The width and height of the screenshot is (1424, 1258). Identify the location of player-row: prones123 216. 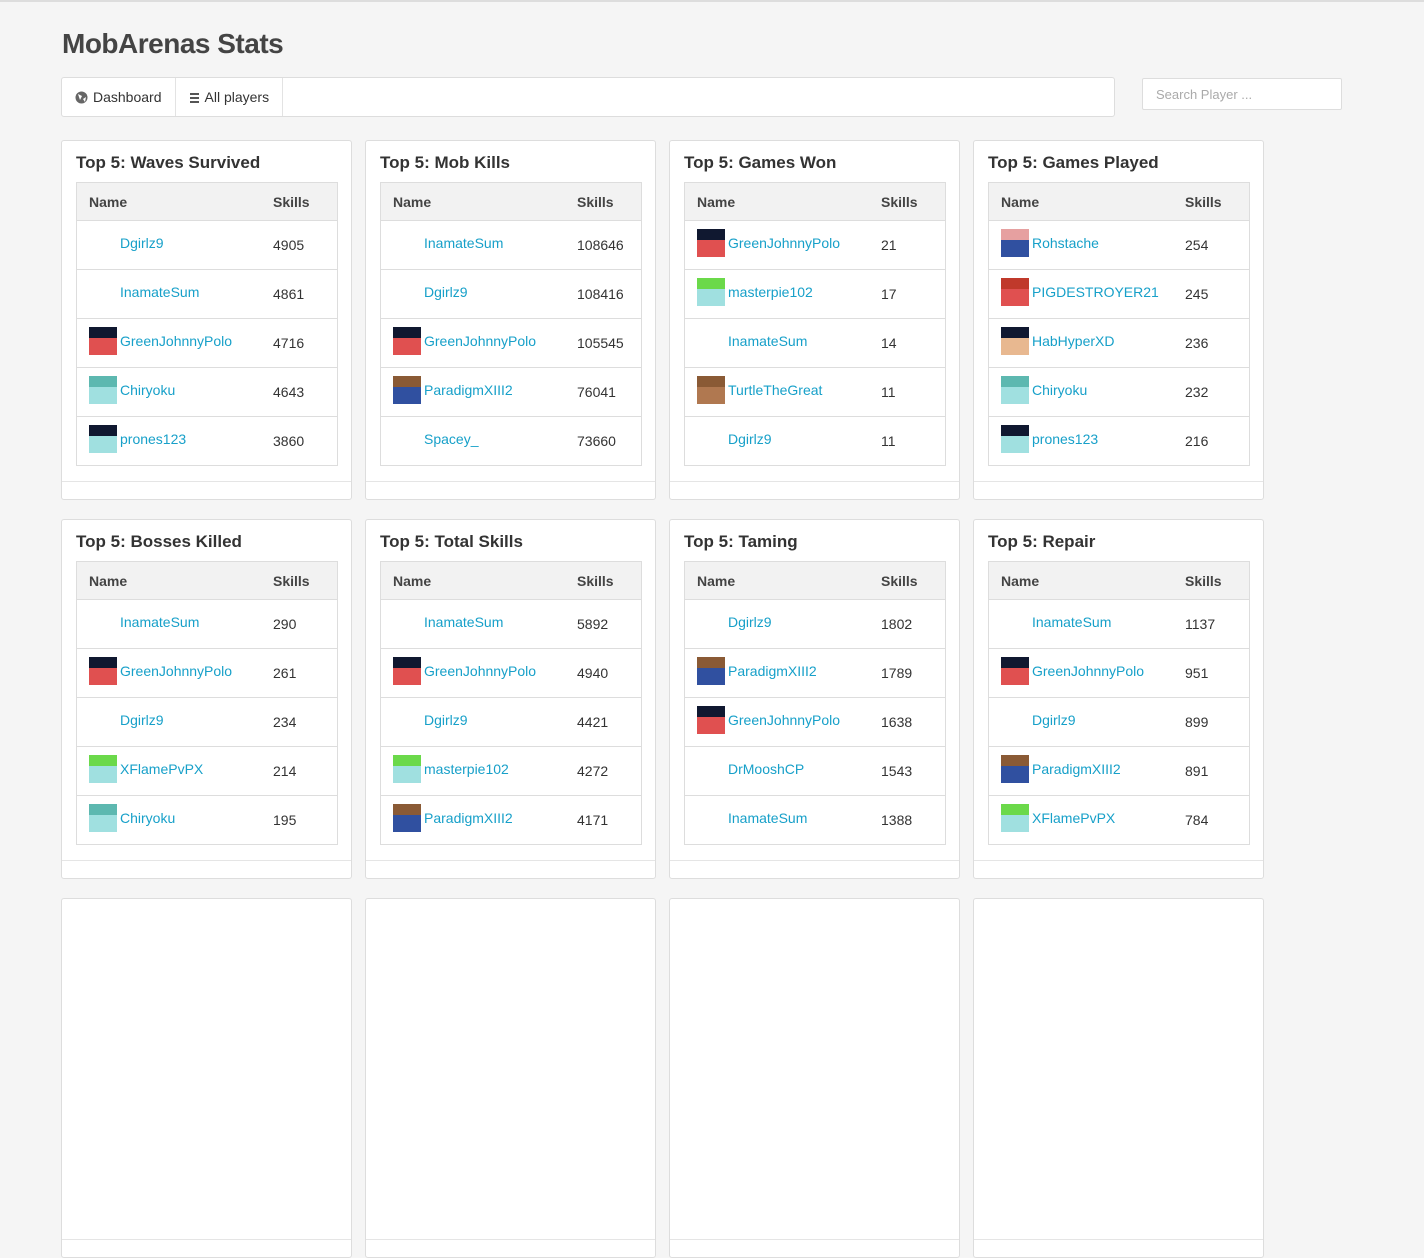
(1119, 441).